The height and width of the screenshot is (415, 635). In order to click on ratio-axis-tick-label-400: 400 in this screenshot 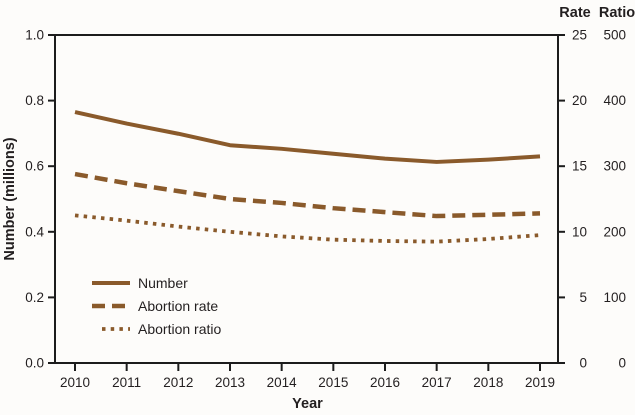, I will do `click(614, 100)`.